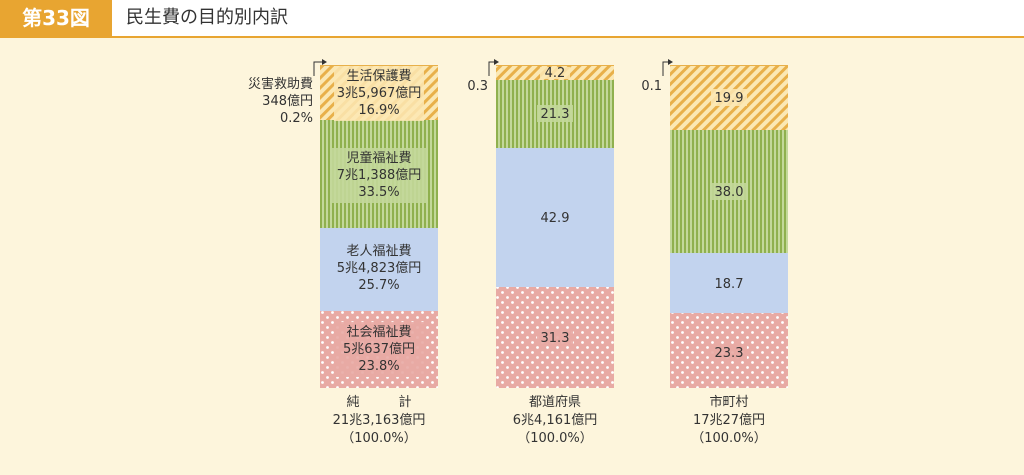  I want to click on segment-amount: 5兆4,823億円, so click(379, 268).